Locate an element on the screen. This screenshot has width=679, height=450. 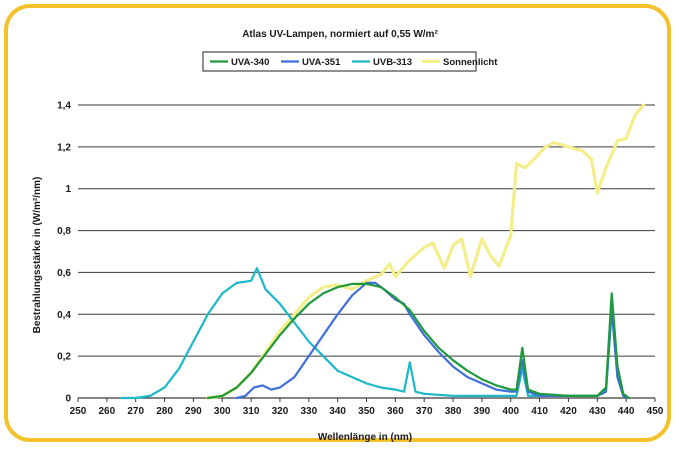
x-tick-label: 380 is located at coordinates (453, 411).